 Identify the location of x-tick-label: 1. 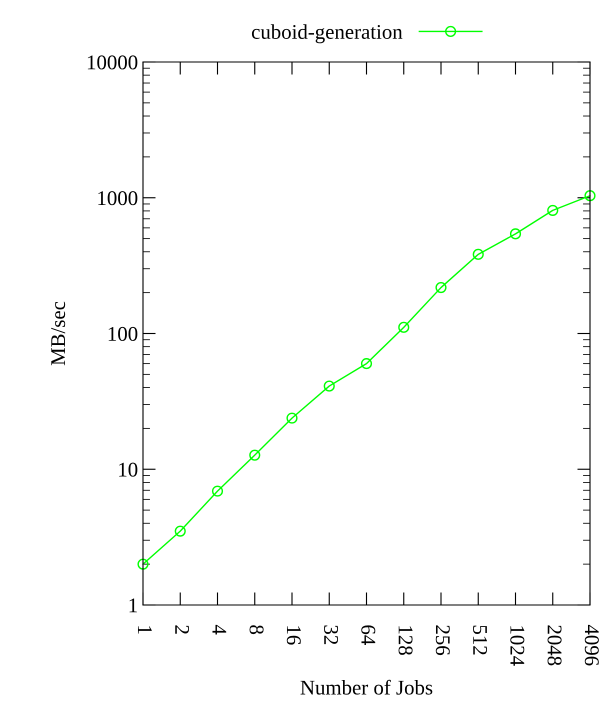
(145, 630).